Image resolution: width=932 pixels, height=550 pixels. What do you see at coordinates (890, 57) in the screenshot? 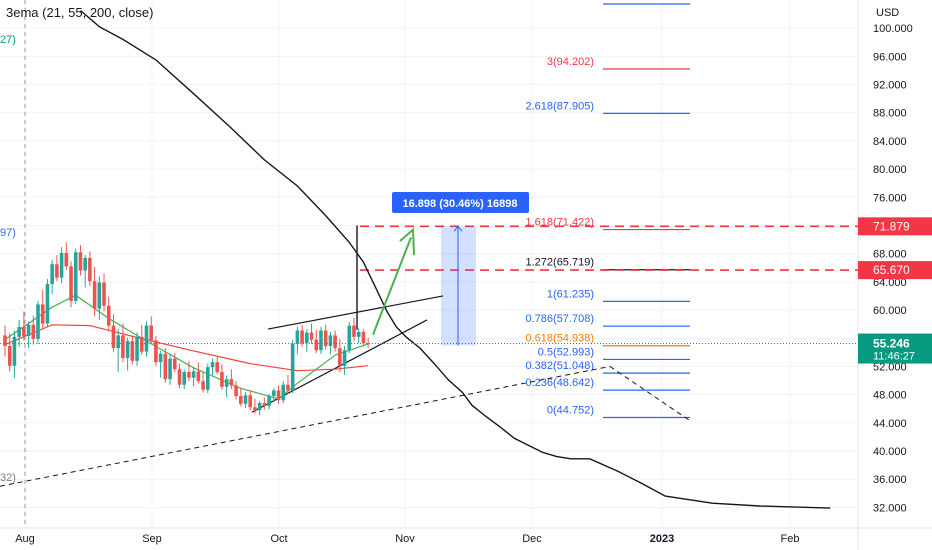
I see `y-tick-label: 96.000` at bounding box center [890, 57].